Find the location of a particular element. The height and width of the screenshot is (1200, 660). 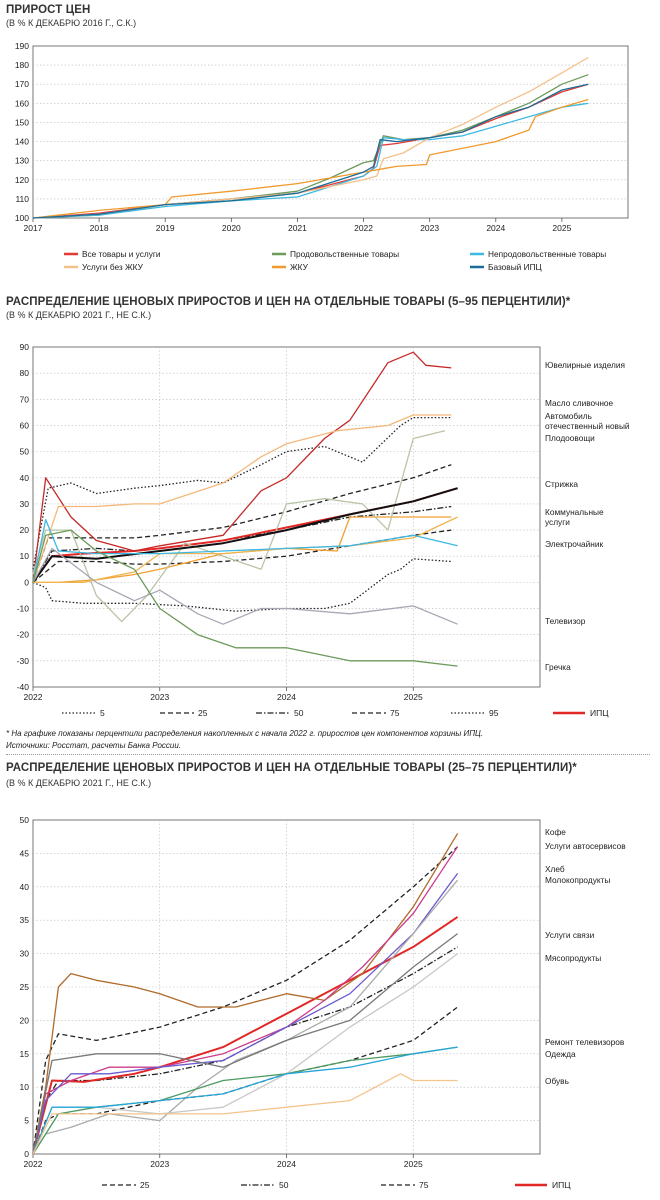

series-line-жку is located at coordinates (310, 158).